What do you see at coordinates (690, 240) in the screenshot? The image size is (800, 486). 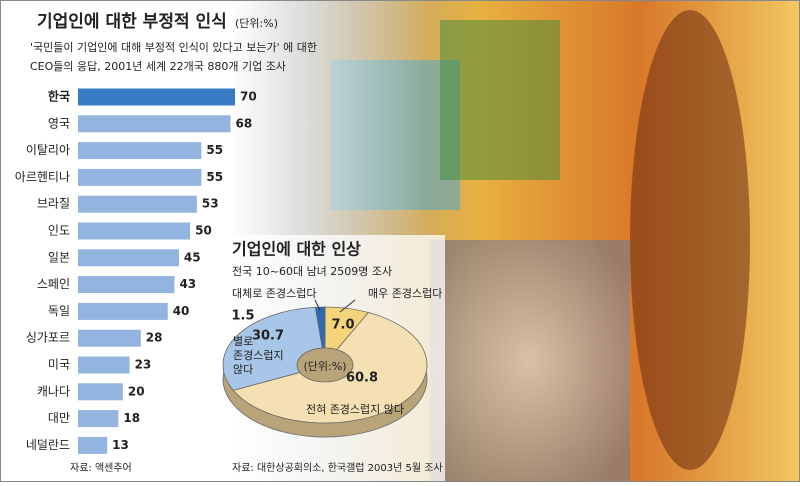 I see `figure-photo` at bounding box center [690, 240].